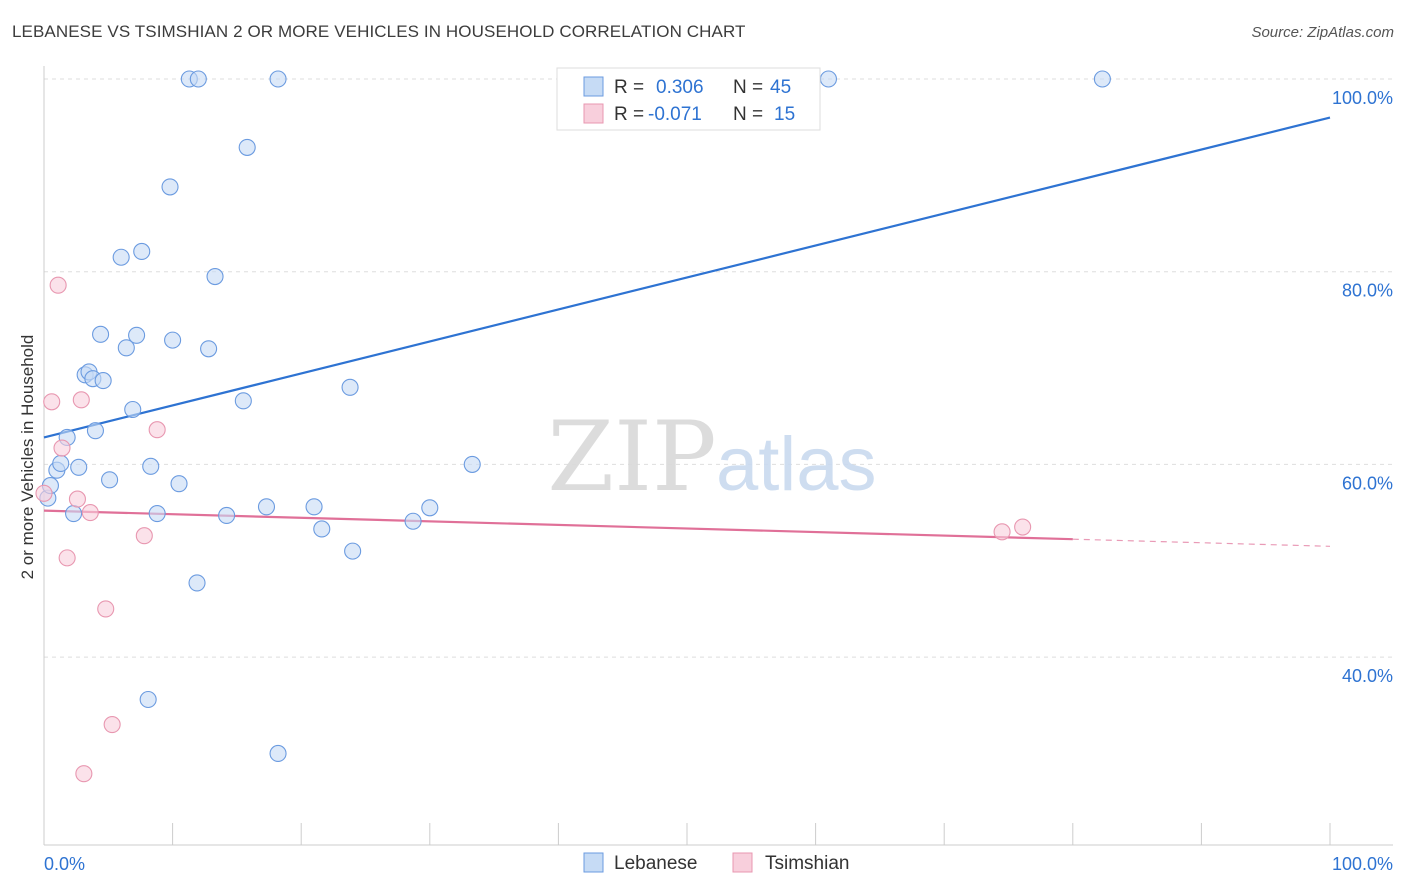 This screenshot has width=1406, height=892. I want to click on r-label-lebanese: R =, so click(629, 87).